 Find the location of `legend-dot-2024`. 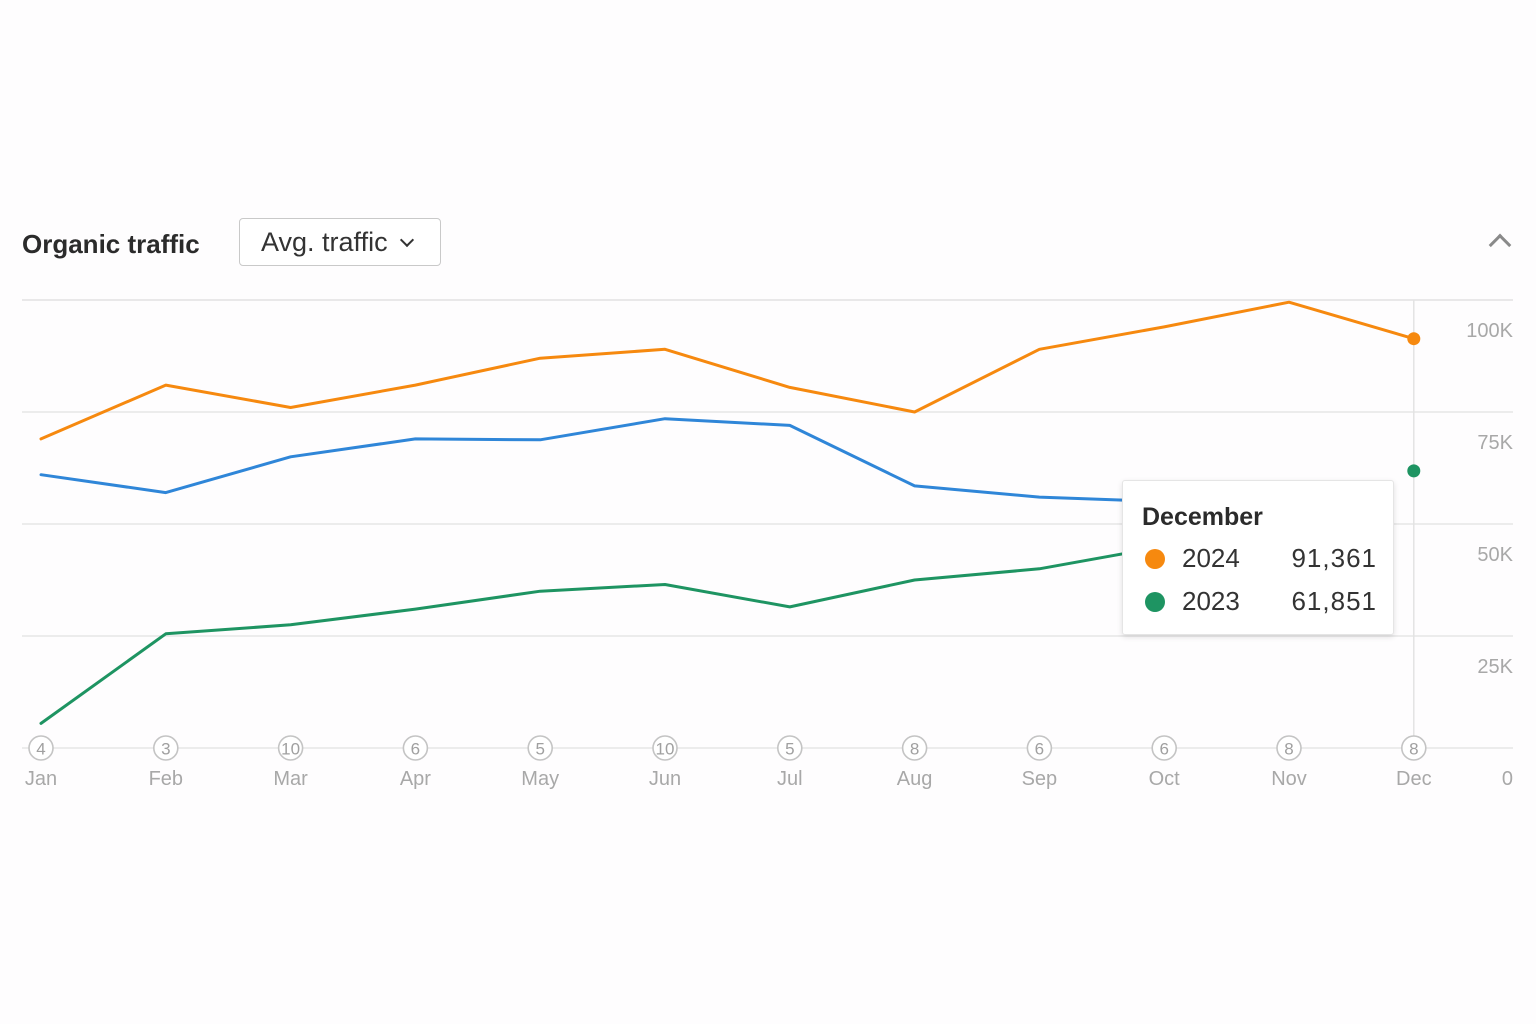

legend-dot-2024 is located at coordinates (1155, 559).